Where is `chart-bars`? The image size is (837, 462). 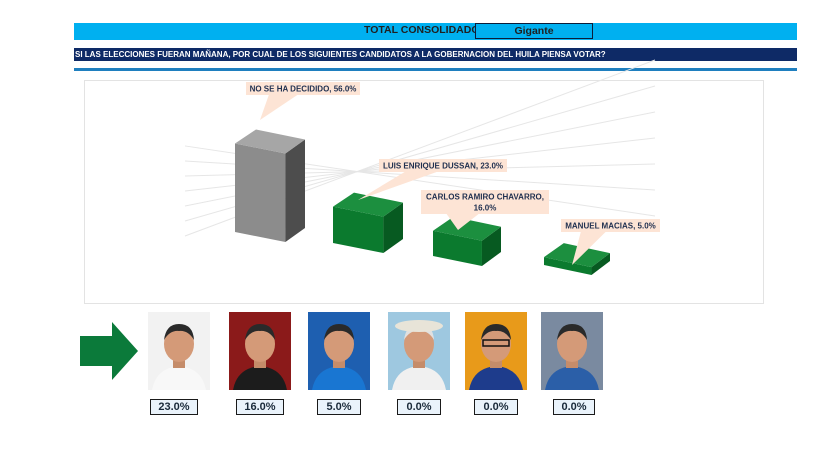
chart-bars is located at coordinates (422, 202).